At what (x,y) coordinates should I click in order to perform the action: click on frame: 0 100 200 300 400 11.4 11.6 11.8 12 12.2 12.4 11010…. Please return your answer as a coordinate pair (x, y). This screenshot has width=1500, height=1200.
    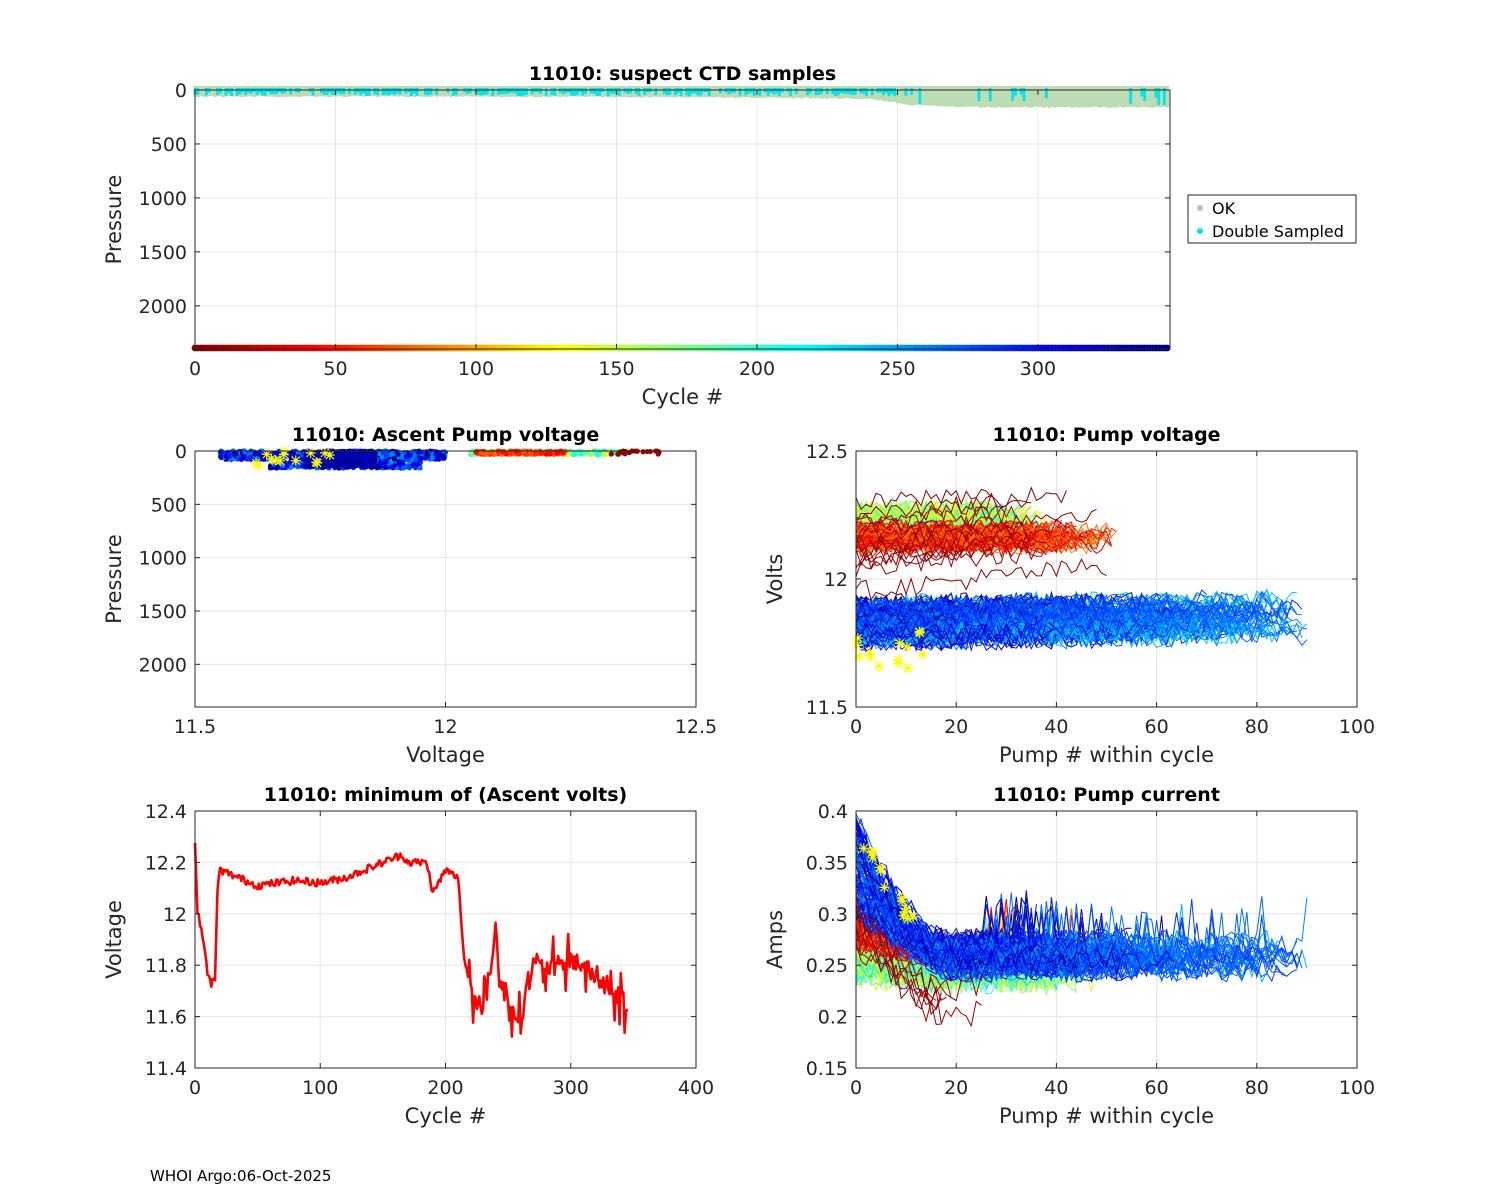
    Looking at the image, I should click on (408, 956).